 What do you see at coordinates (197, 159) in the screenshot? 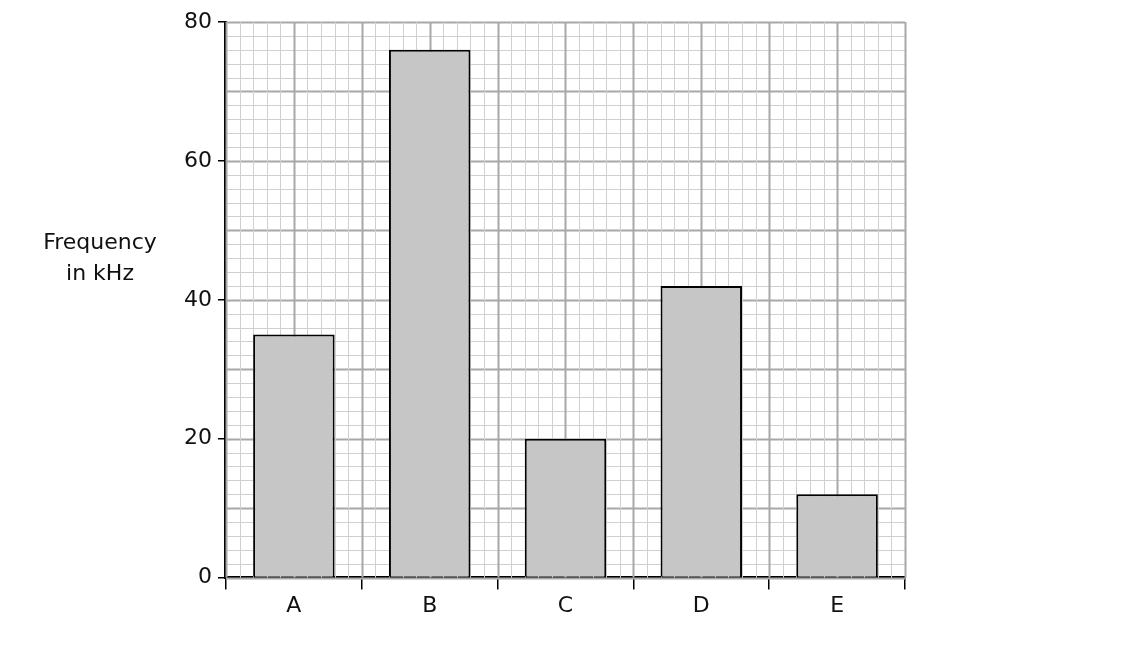
I see `y-tick-label: 60` at bounding box center [197, 159].